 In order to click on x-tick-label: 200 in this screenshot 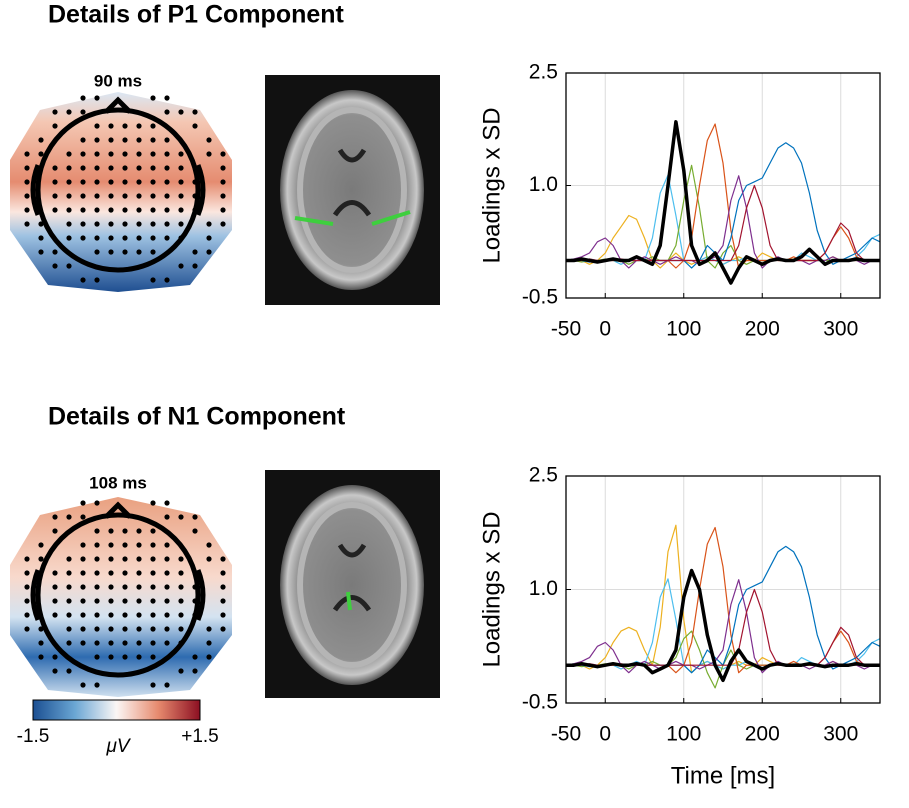, I will do `click(762, 734)`.